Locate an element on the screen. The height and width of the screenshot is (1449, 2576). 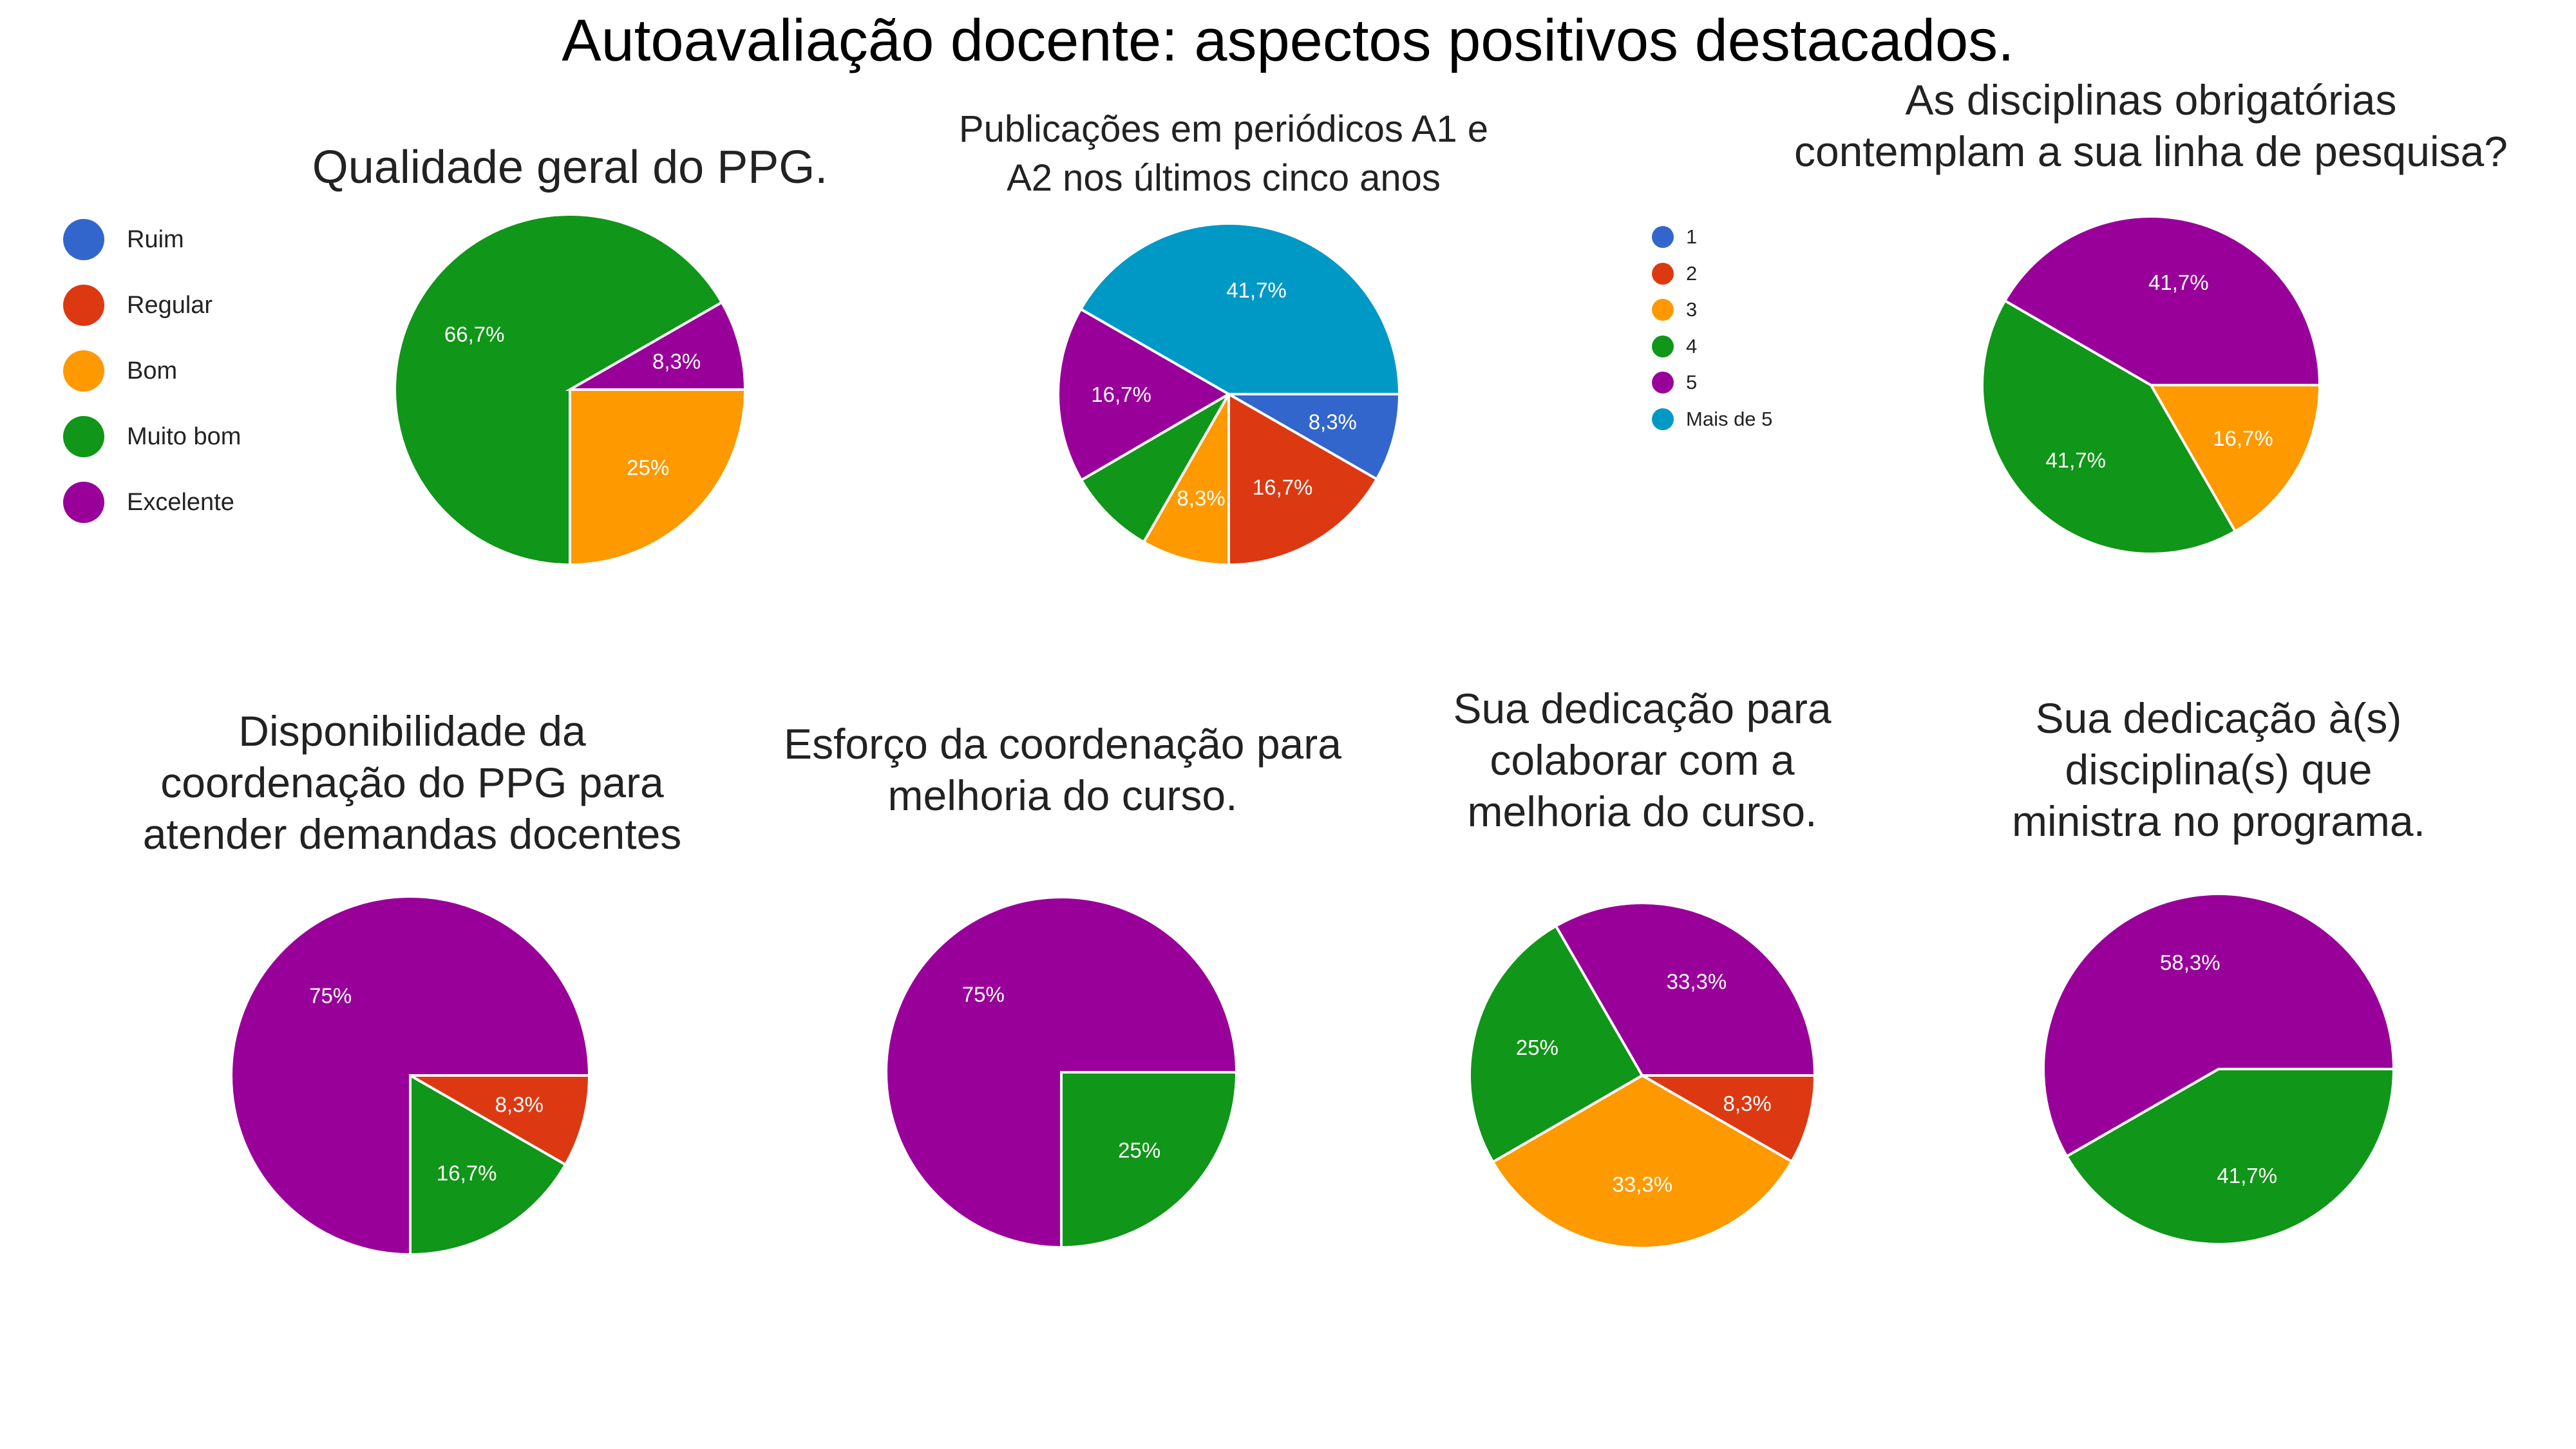
legend-label: Muito bom is located at coordinates (184, 436).